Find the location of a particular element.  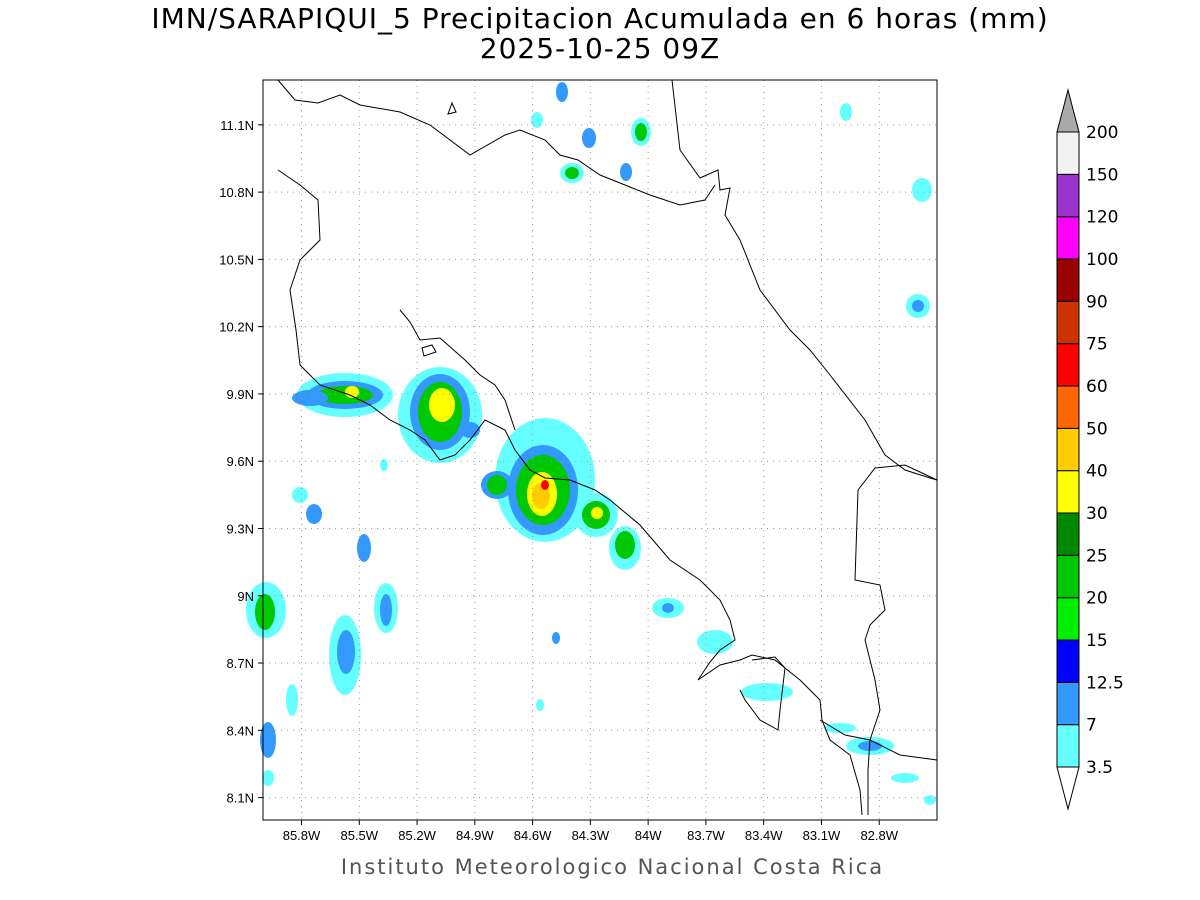

colorbar-label: 20 is located at coordinates (1097, 599).